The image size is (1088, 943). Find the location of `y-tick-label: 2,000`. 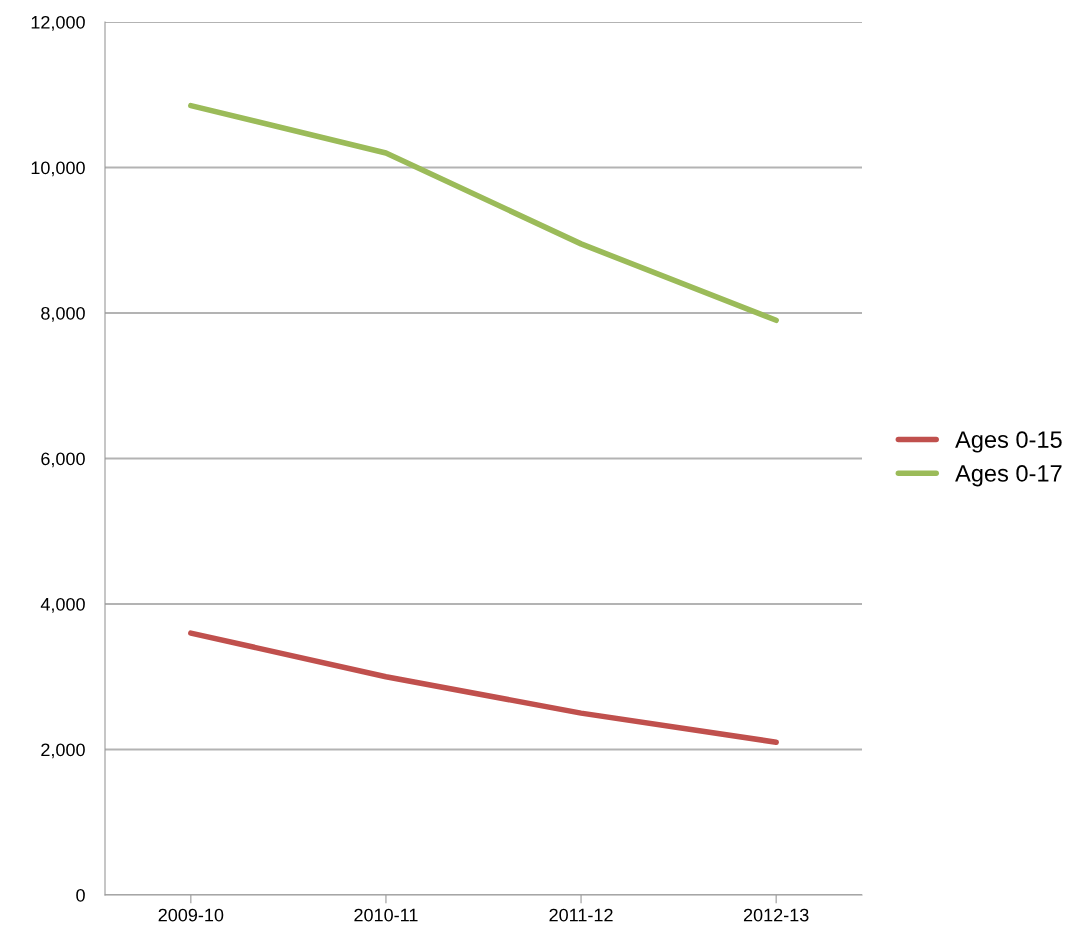

y-tick-label: 2,000 is located at coordinates (63, 751).